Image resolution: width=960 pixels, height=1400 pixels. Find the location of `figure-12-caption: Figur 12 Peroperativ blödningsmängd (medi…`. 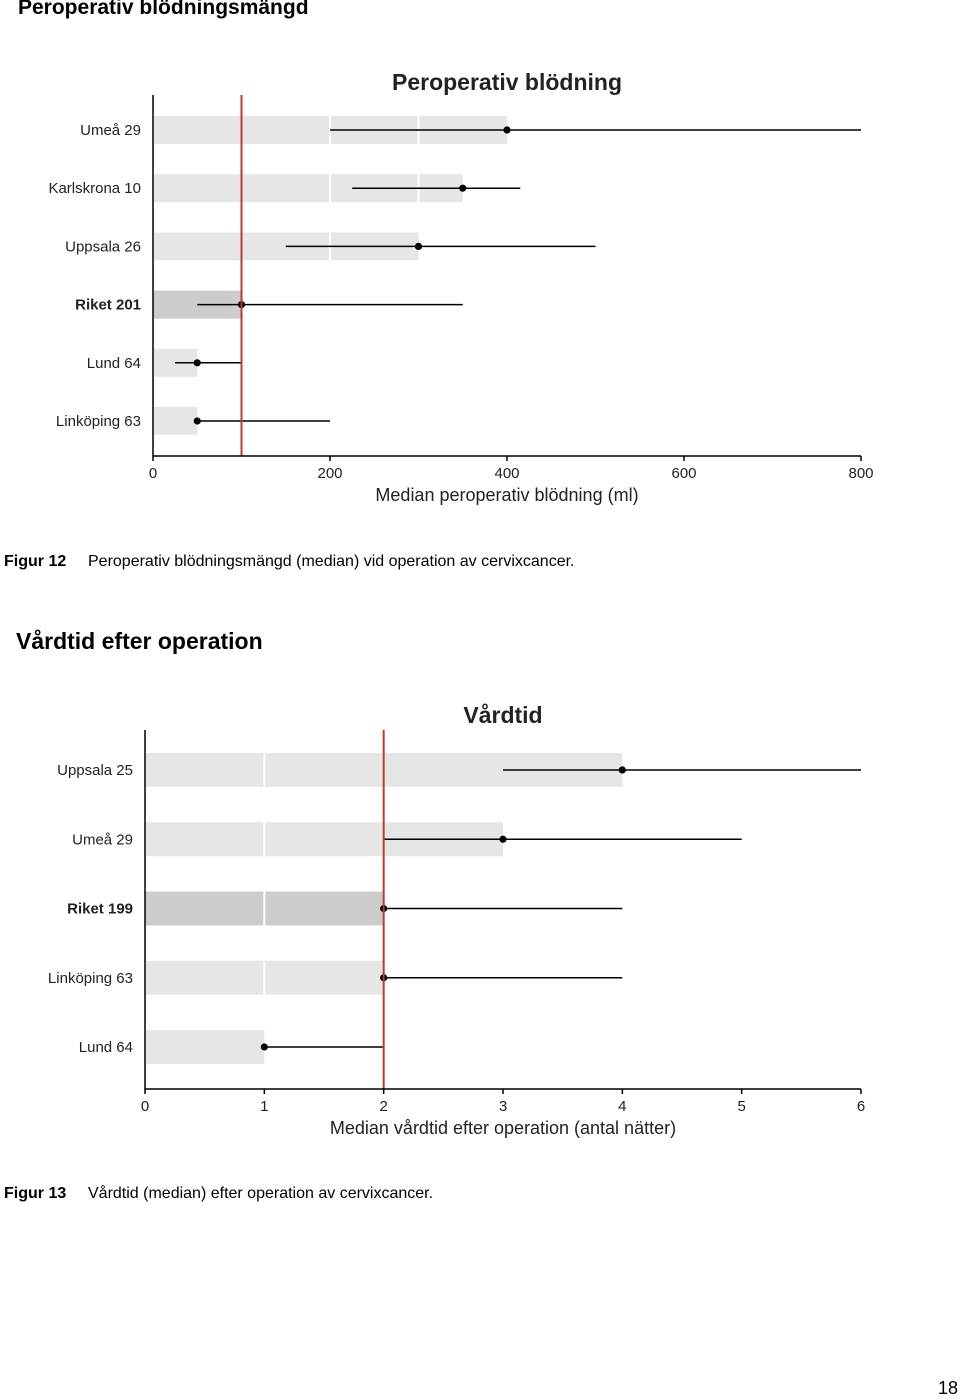

figure-12-caption: Figur 12 Peroperativ blödningsmängd (medi… is located at coordinates (289, 562).